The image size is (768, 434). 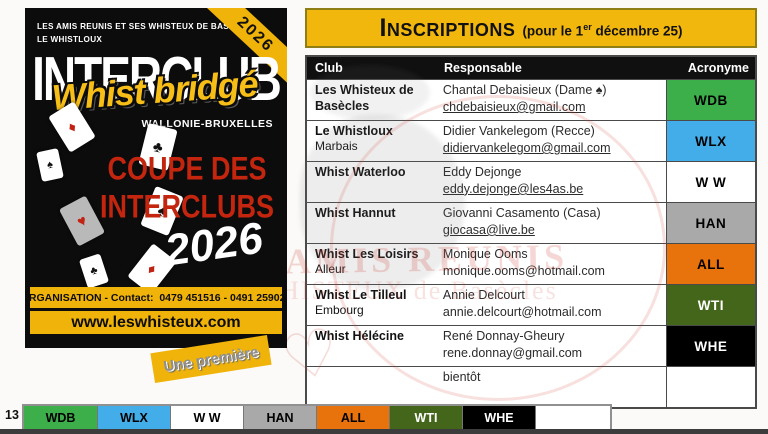 I want to click on page-number: 13, so click(x=12, y=415).